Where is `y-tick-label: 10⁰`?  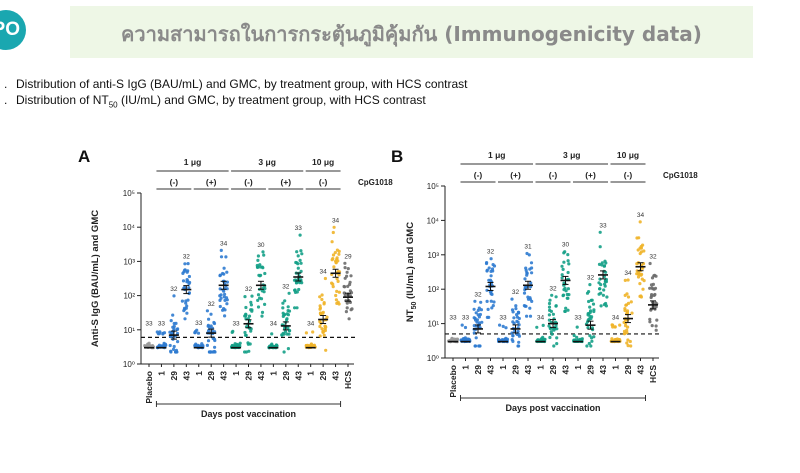 y-tick-label: 10⁰ is located at coordinates (129, 364).